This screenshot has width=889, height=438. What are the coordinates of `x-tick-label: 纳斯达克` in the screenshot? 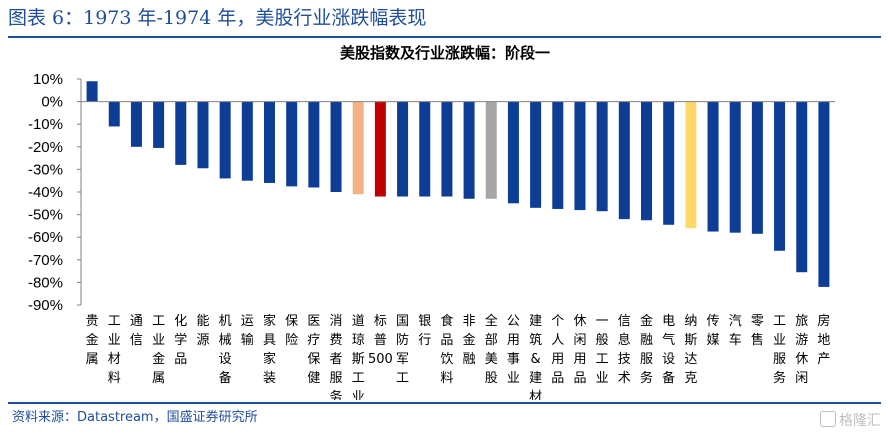 It's located at (690, 350).